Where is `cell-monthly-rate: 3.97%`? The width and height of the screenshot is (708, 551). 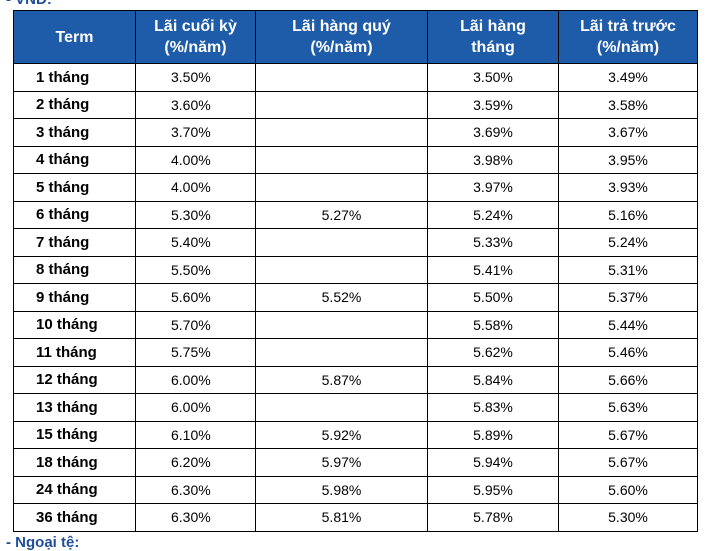 cell-monthly-rate: 3.97% is located at coordinates (493, 187).